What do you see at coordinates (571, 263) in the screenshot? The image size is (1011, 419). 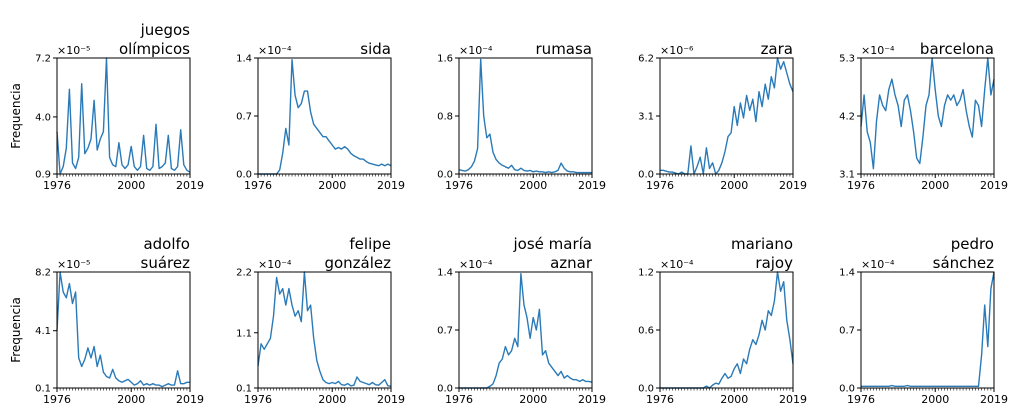 I see `panel-8-title-line: aznar` at bounding box center [571, 263].